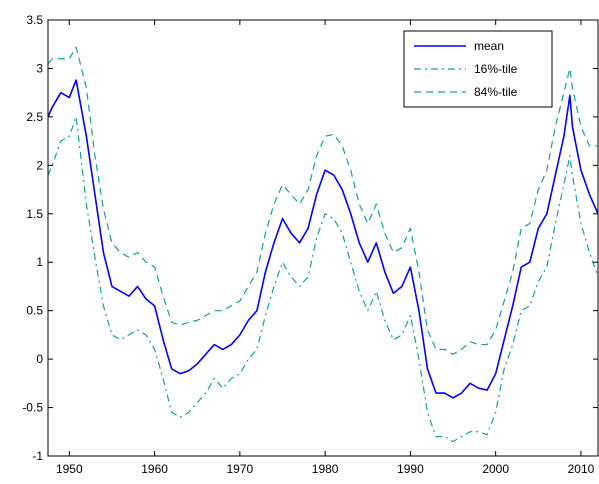  Describe the element at coordinates (410, 469) in the screenshot. I see `x-tick-label: 1990` at that location.